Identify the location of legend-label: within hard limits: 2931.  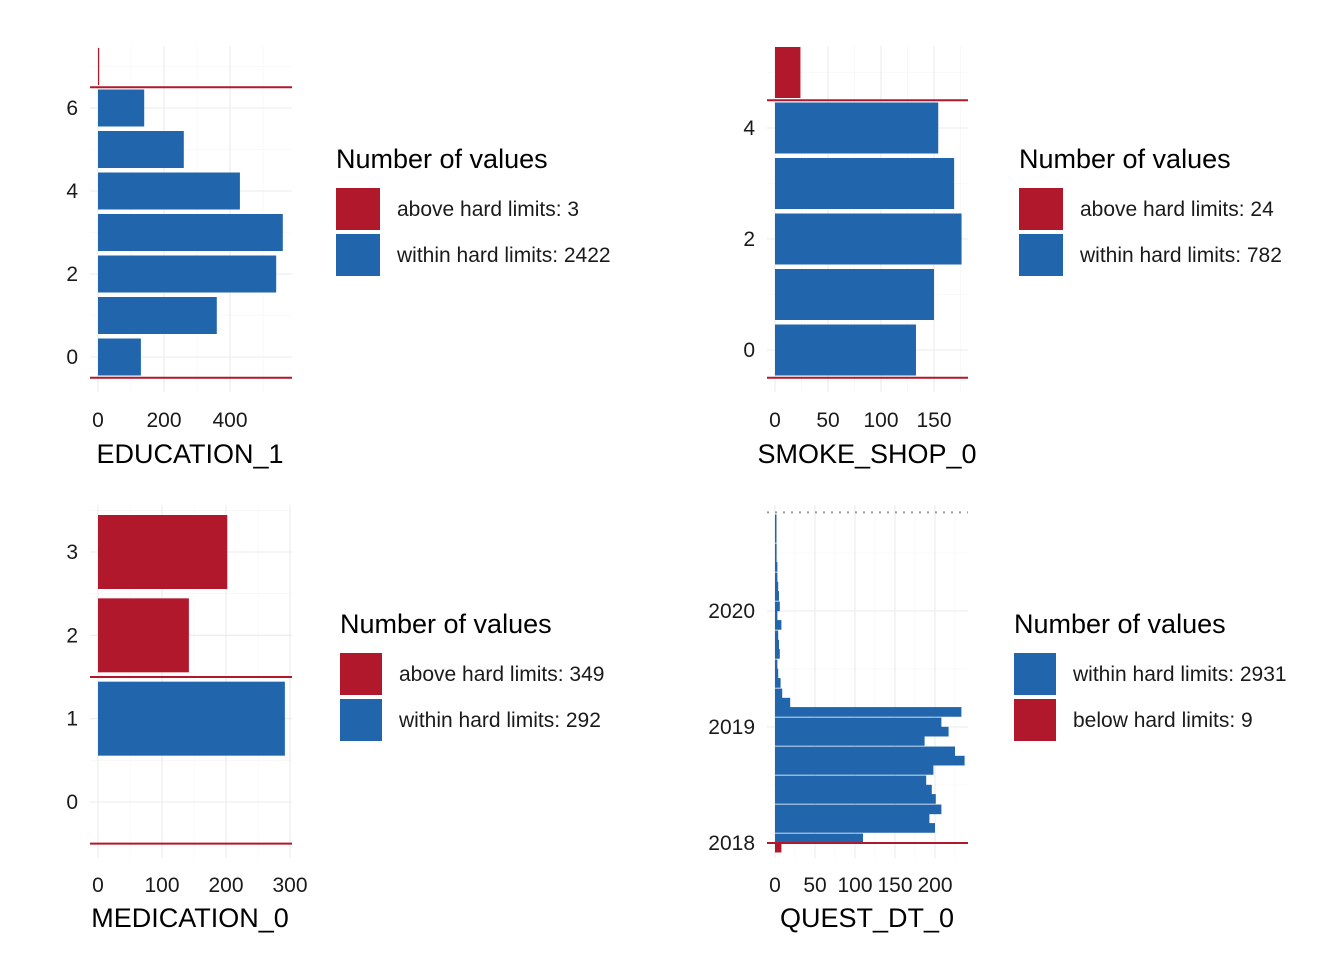
(1179, 674).